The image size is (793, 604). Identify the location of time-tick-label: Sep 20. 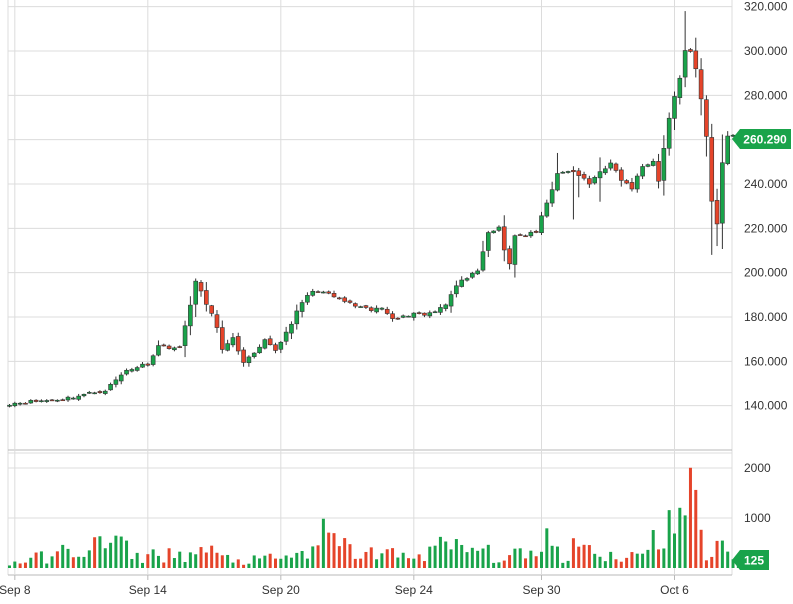
(281, 590).